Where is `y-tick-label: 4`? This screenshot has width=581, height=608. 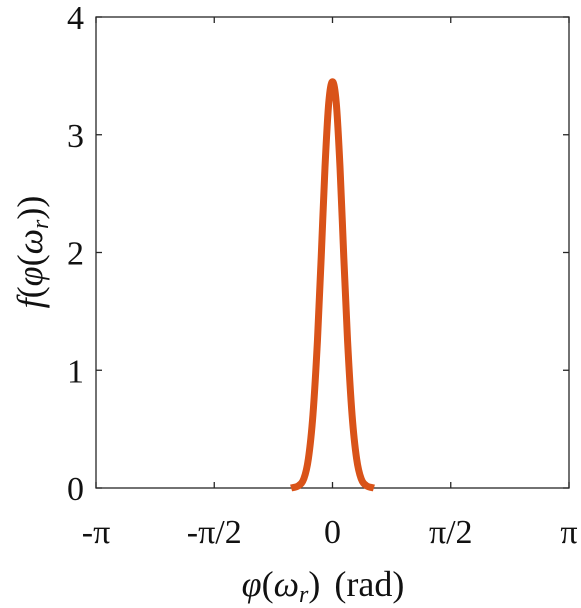 y-tick-label: 4 is located at coordinates (75, 18).